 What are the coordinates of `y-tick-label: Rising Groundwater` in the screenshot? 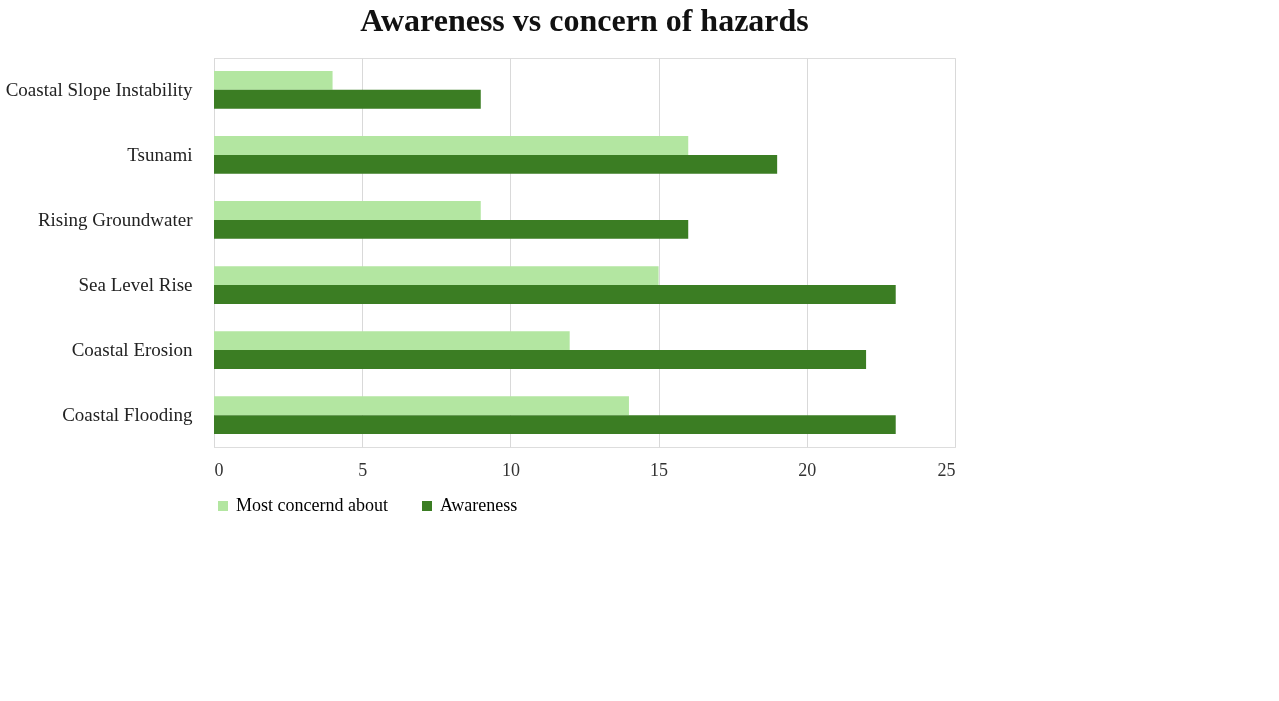 It's located at (115, 219).